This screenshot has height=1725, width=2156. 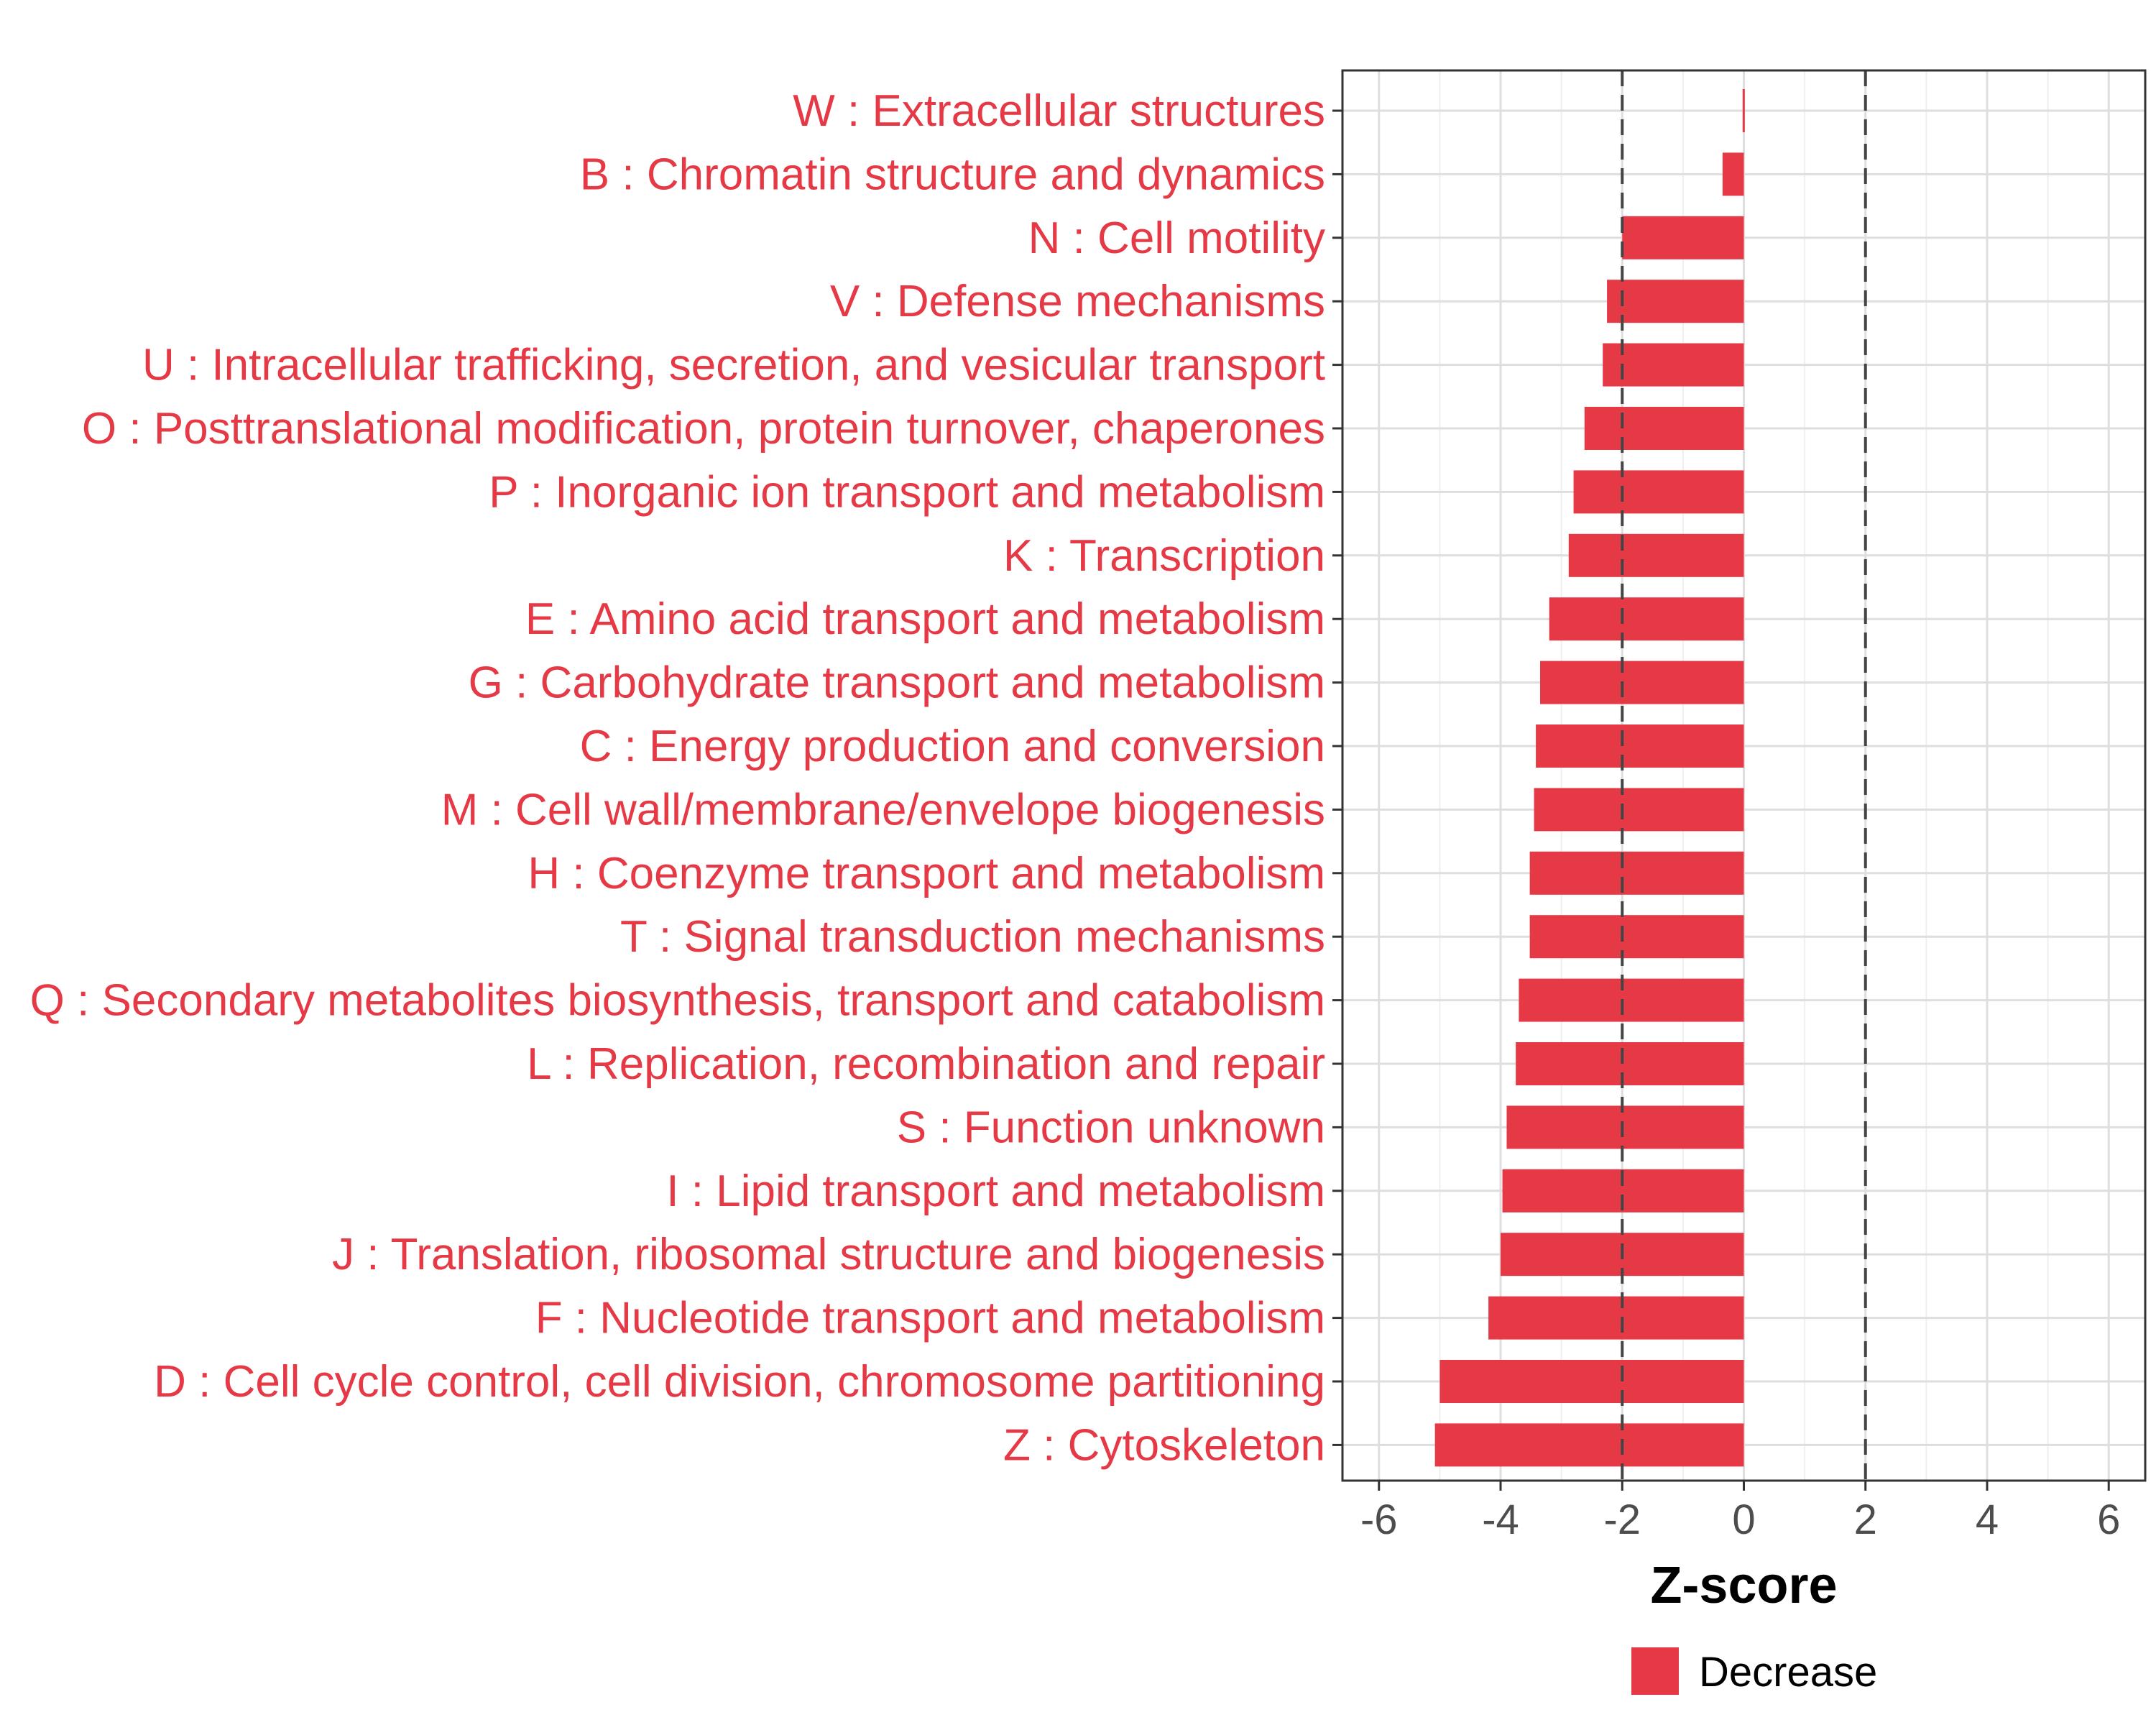 What do you see at coordinates (925, 619) in the screenshot?
I see `category-label: E : Amino acid transport and metabolism` at bounding box center [925, 619].